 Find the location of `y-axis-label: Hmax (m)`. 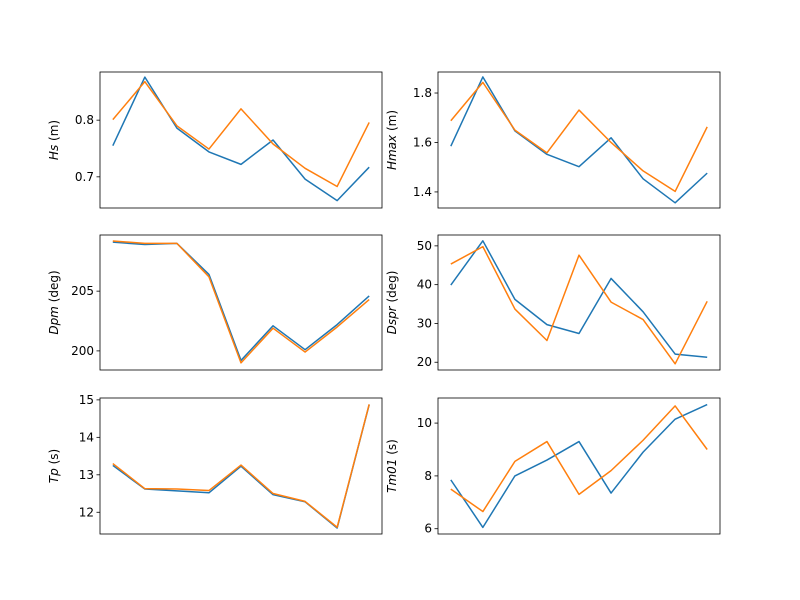

y-axis-label: Hmax (m) is located at coordinates (392, 140).